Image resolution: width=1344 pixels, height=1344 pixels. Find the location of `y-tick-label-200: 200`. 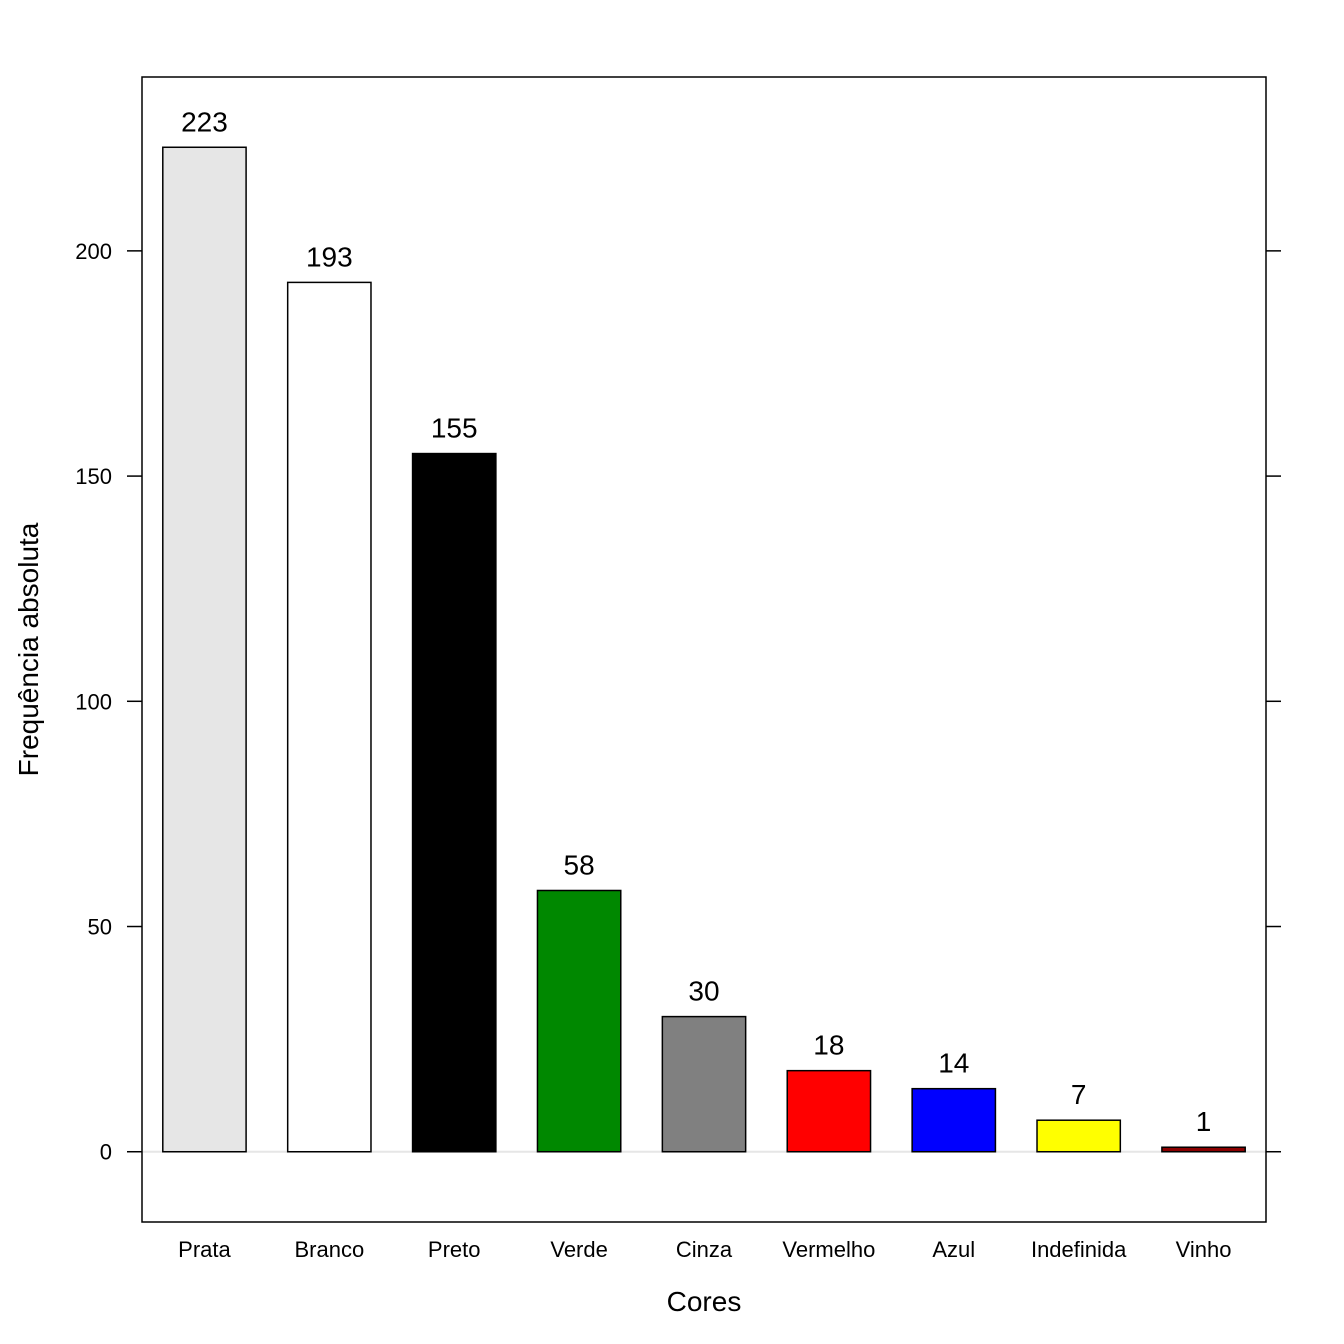

y-tick-label-200: 200 is located at coordinates (93, 251).